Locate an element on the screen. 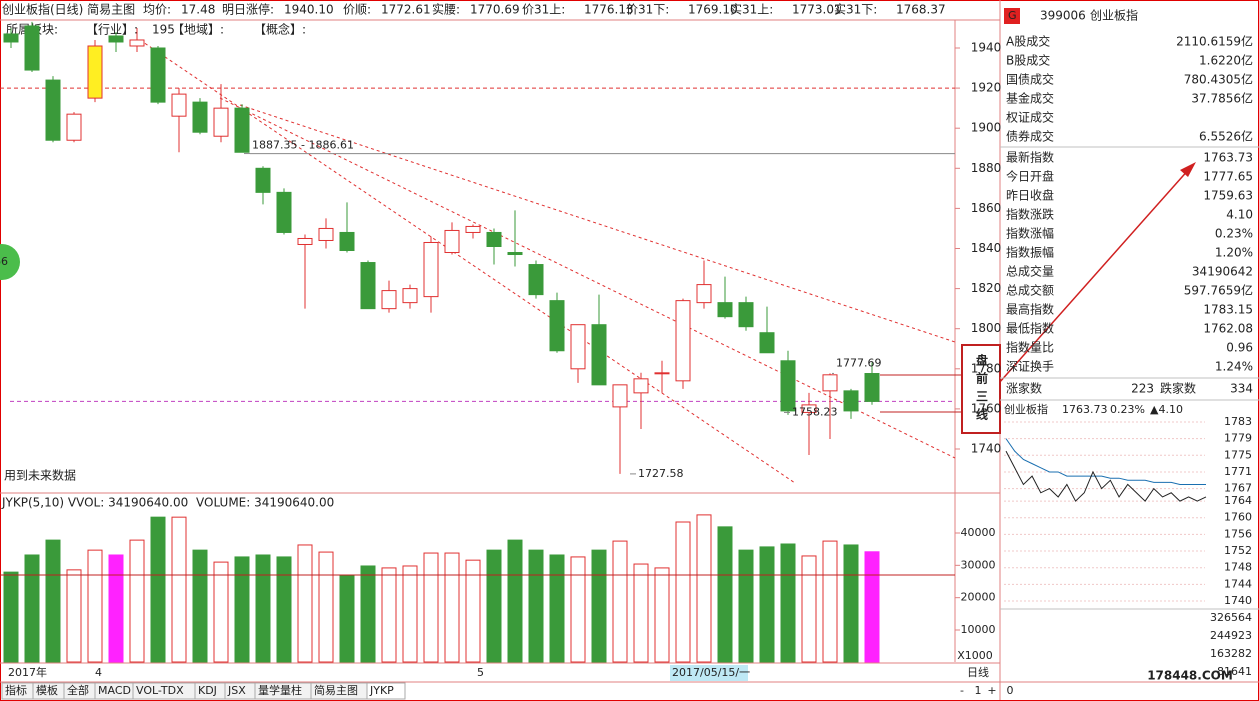  breadth: 跌家数 is located at coordinates (1178, 388).